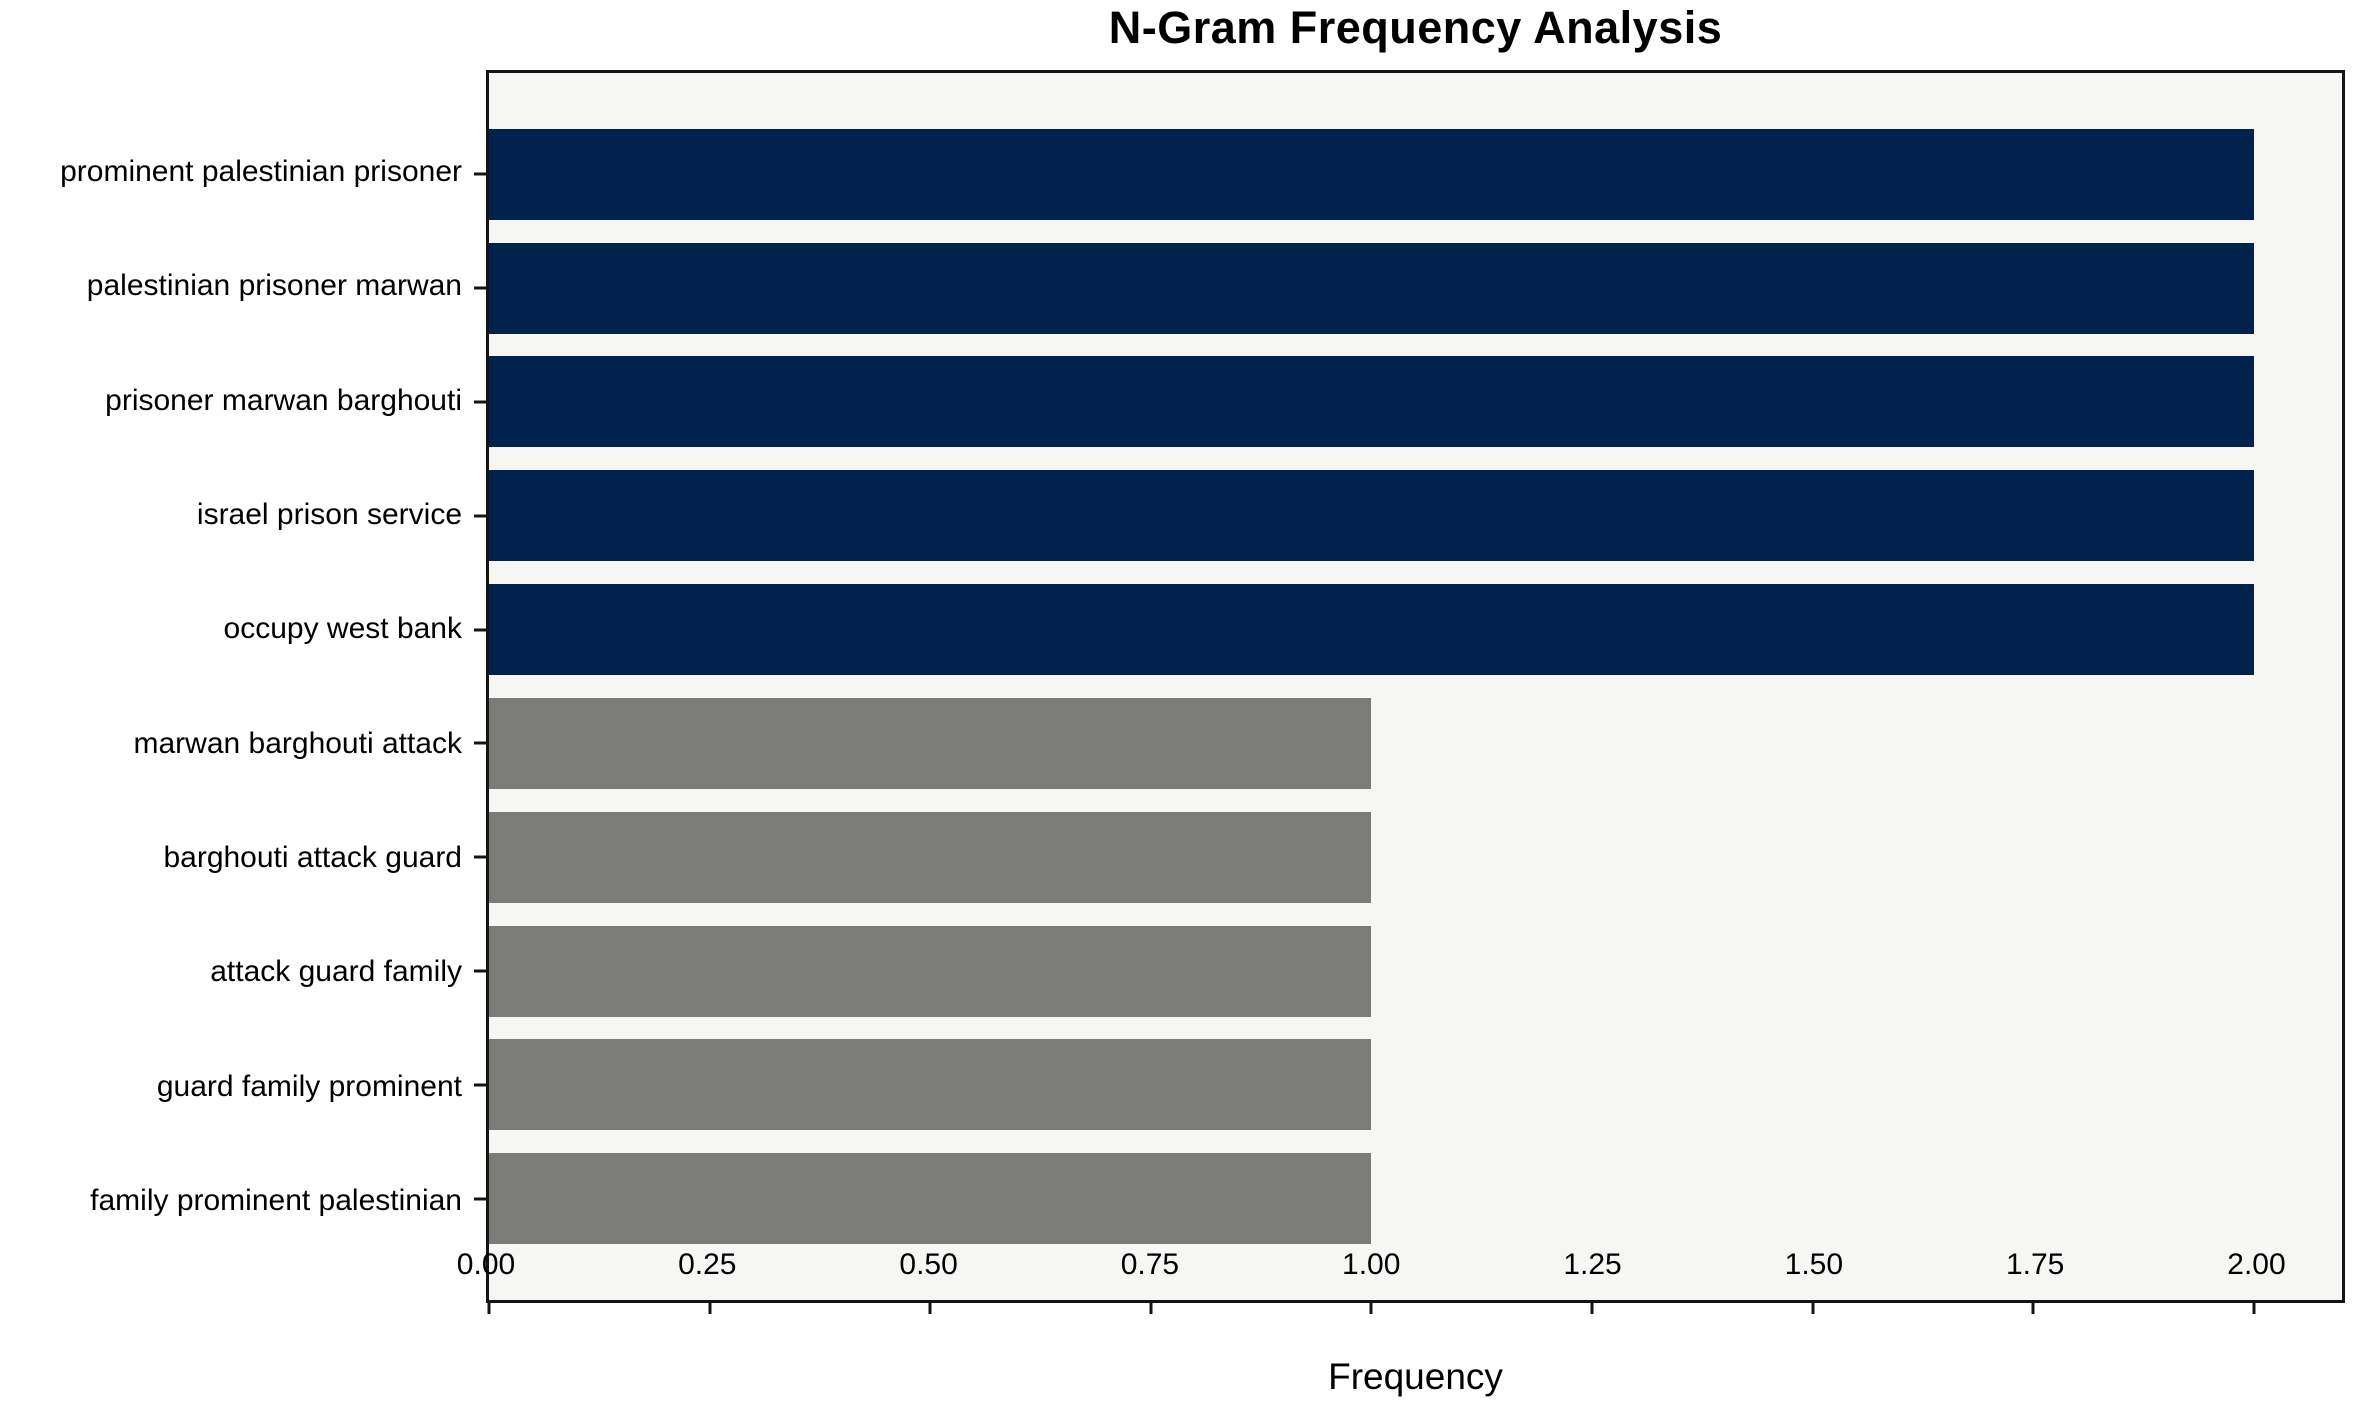  I want to click on x-tick-label: 0.25, so click(707, 1264).